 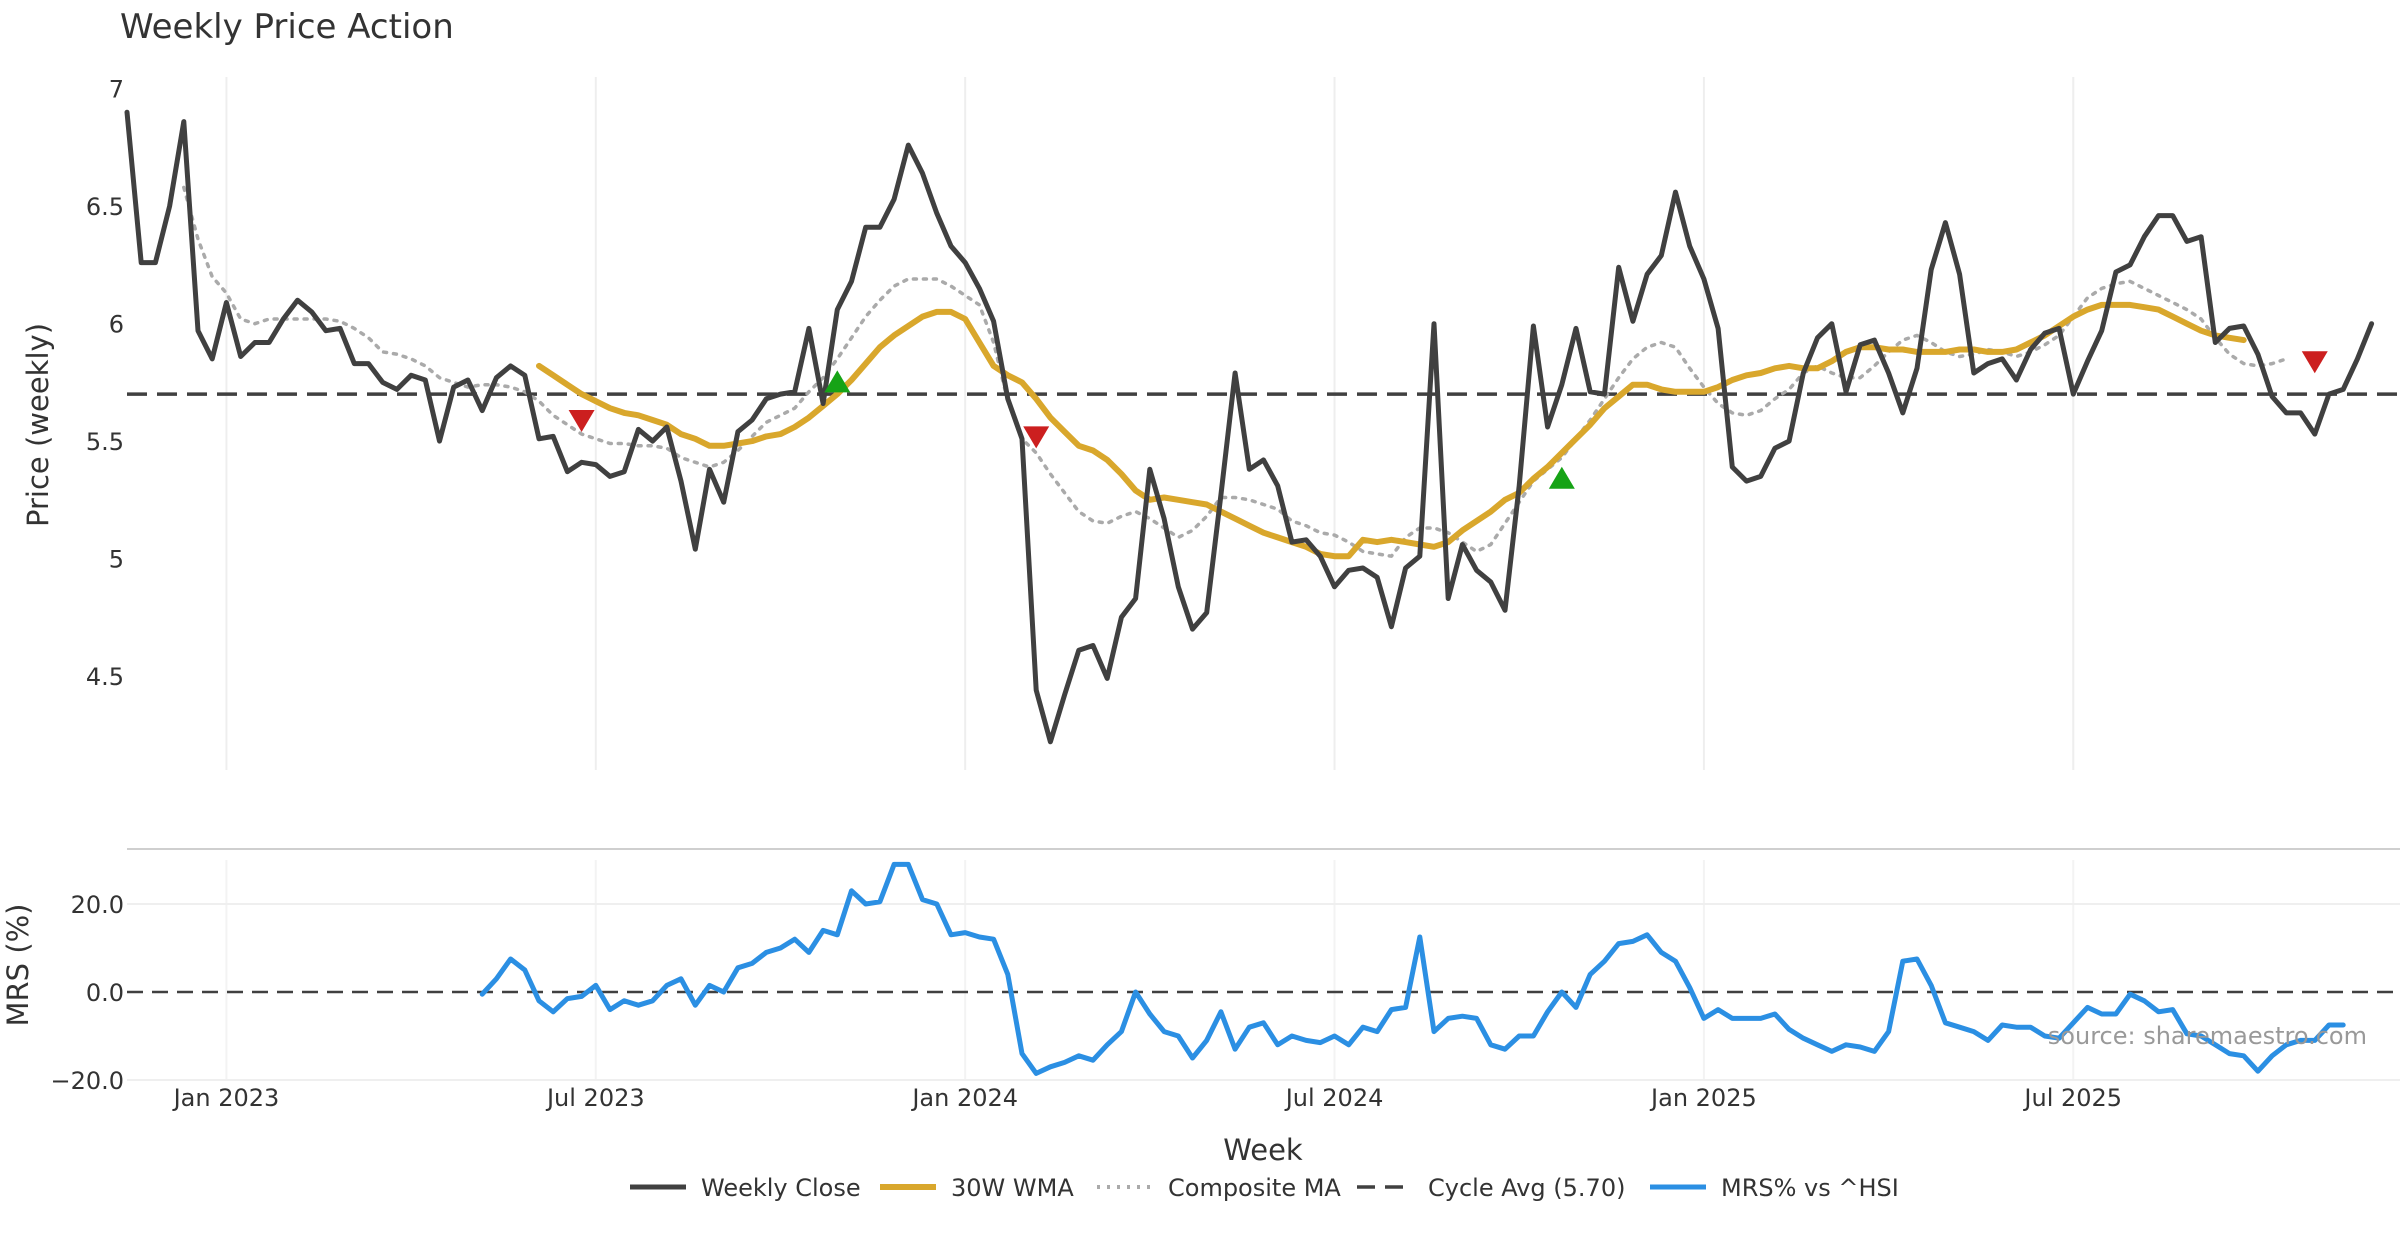 What do you see at coordinates (116, 560) in the screenshot?
I see `top-y-tick-label: 5` at bounding box center [116, 560].